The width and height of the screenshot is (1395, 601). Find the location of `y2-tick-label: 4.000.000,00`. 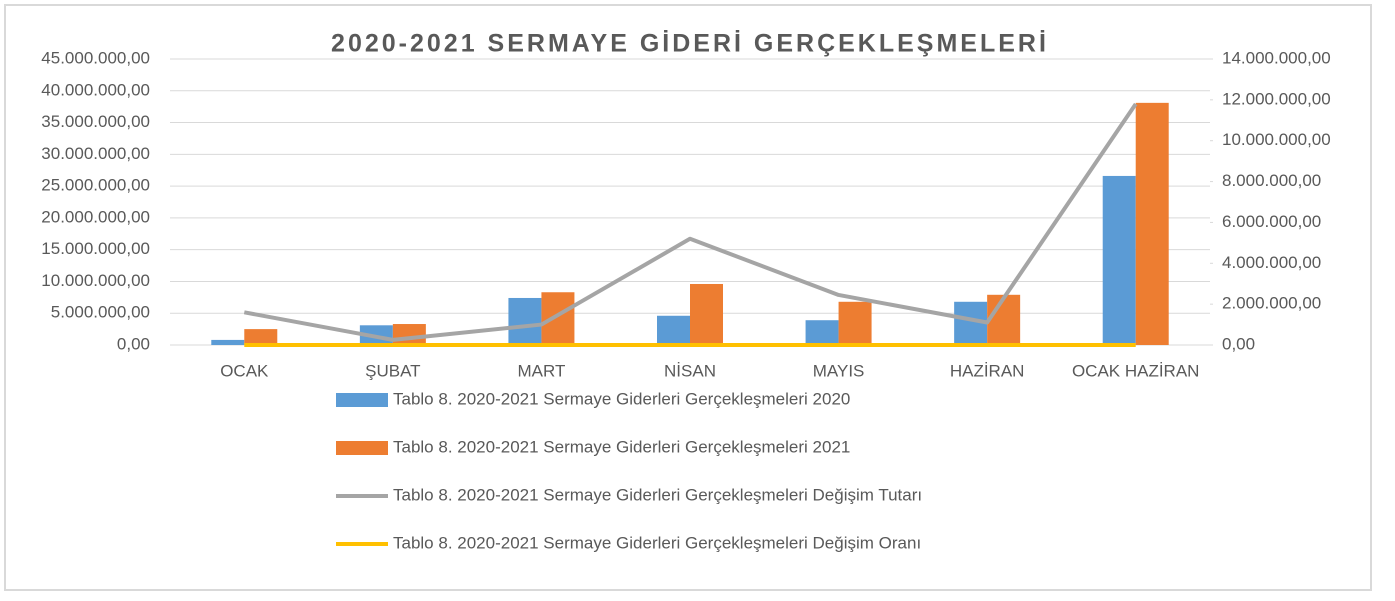

y2-tick-label: 4.000.000,00 is located at coordinates (1271, 262).